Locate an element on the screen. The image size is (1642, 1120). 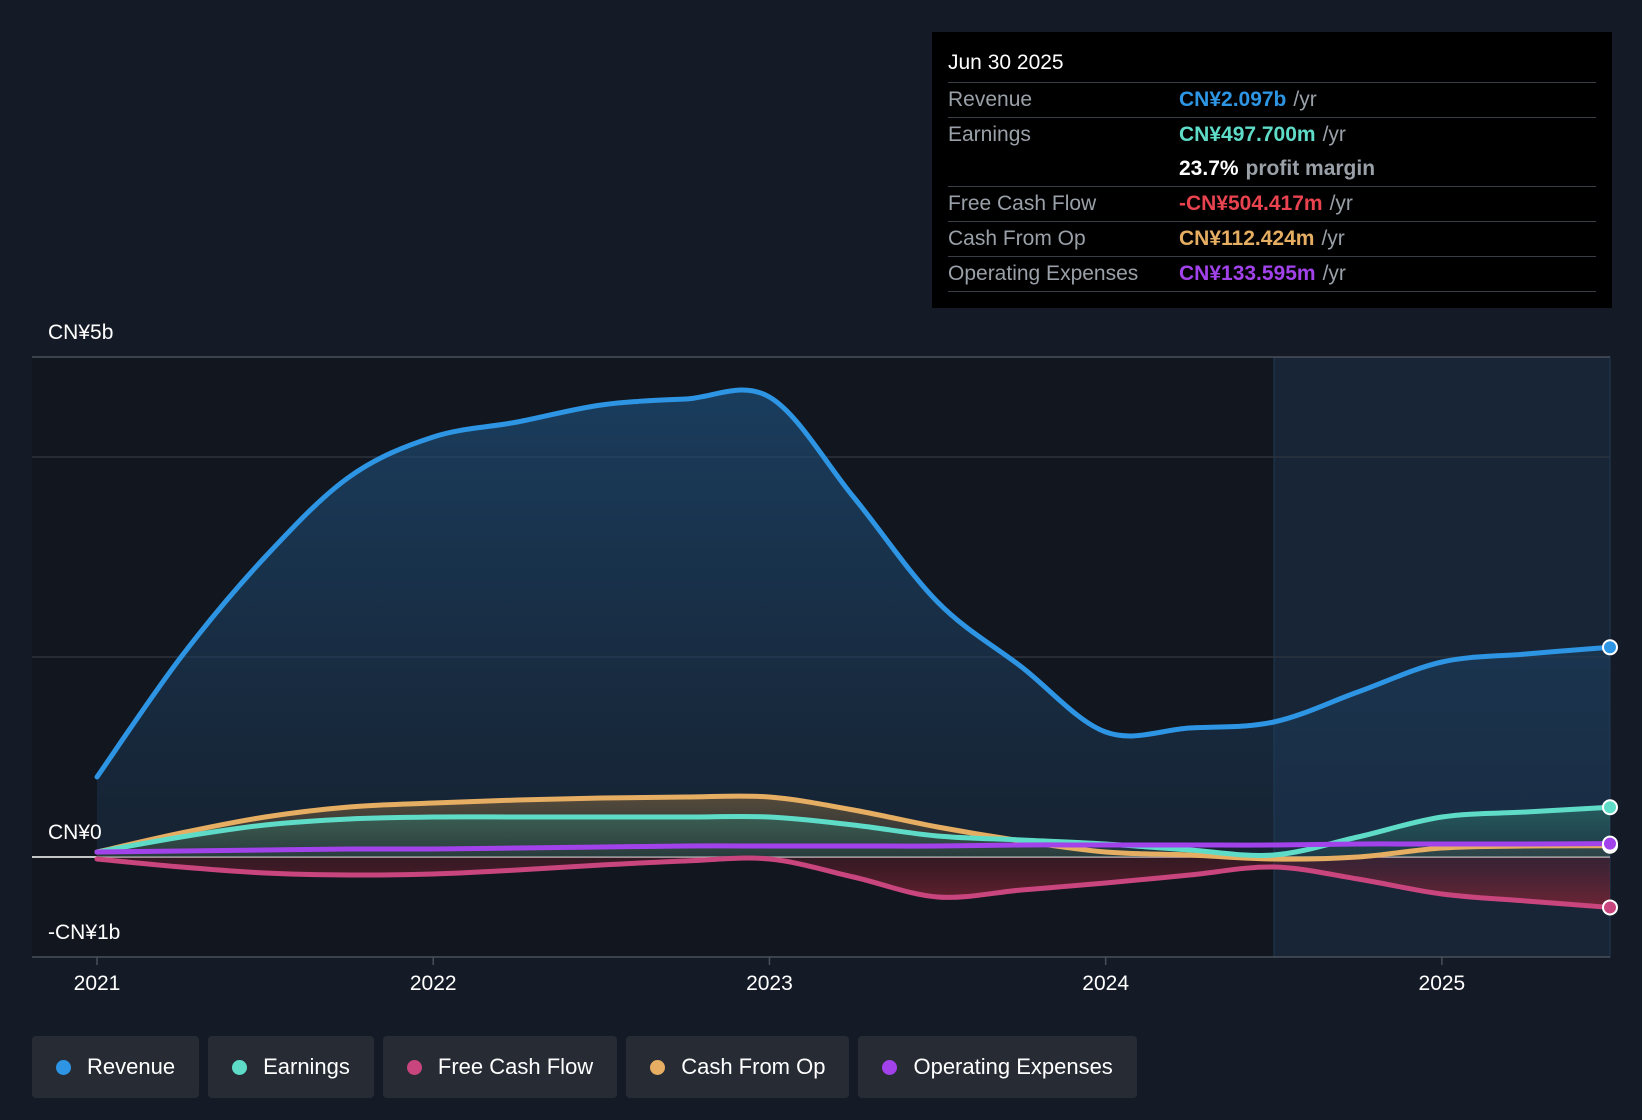
x-tick-label: 2022 is located at coordinates (433, 983).